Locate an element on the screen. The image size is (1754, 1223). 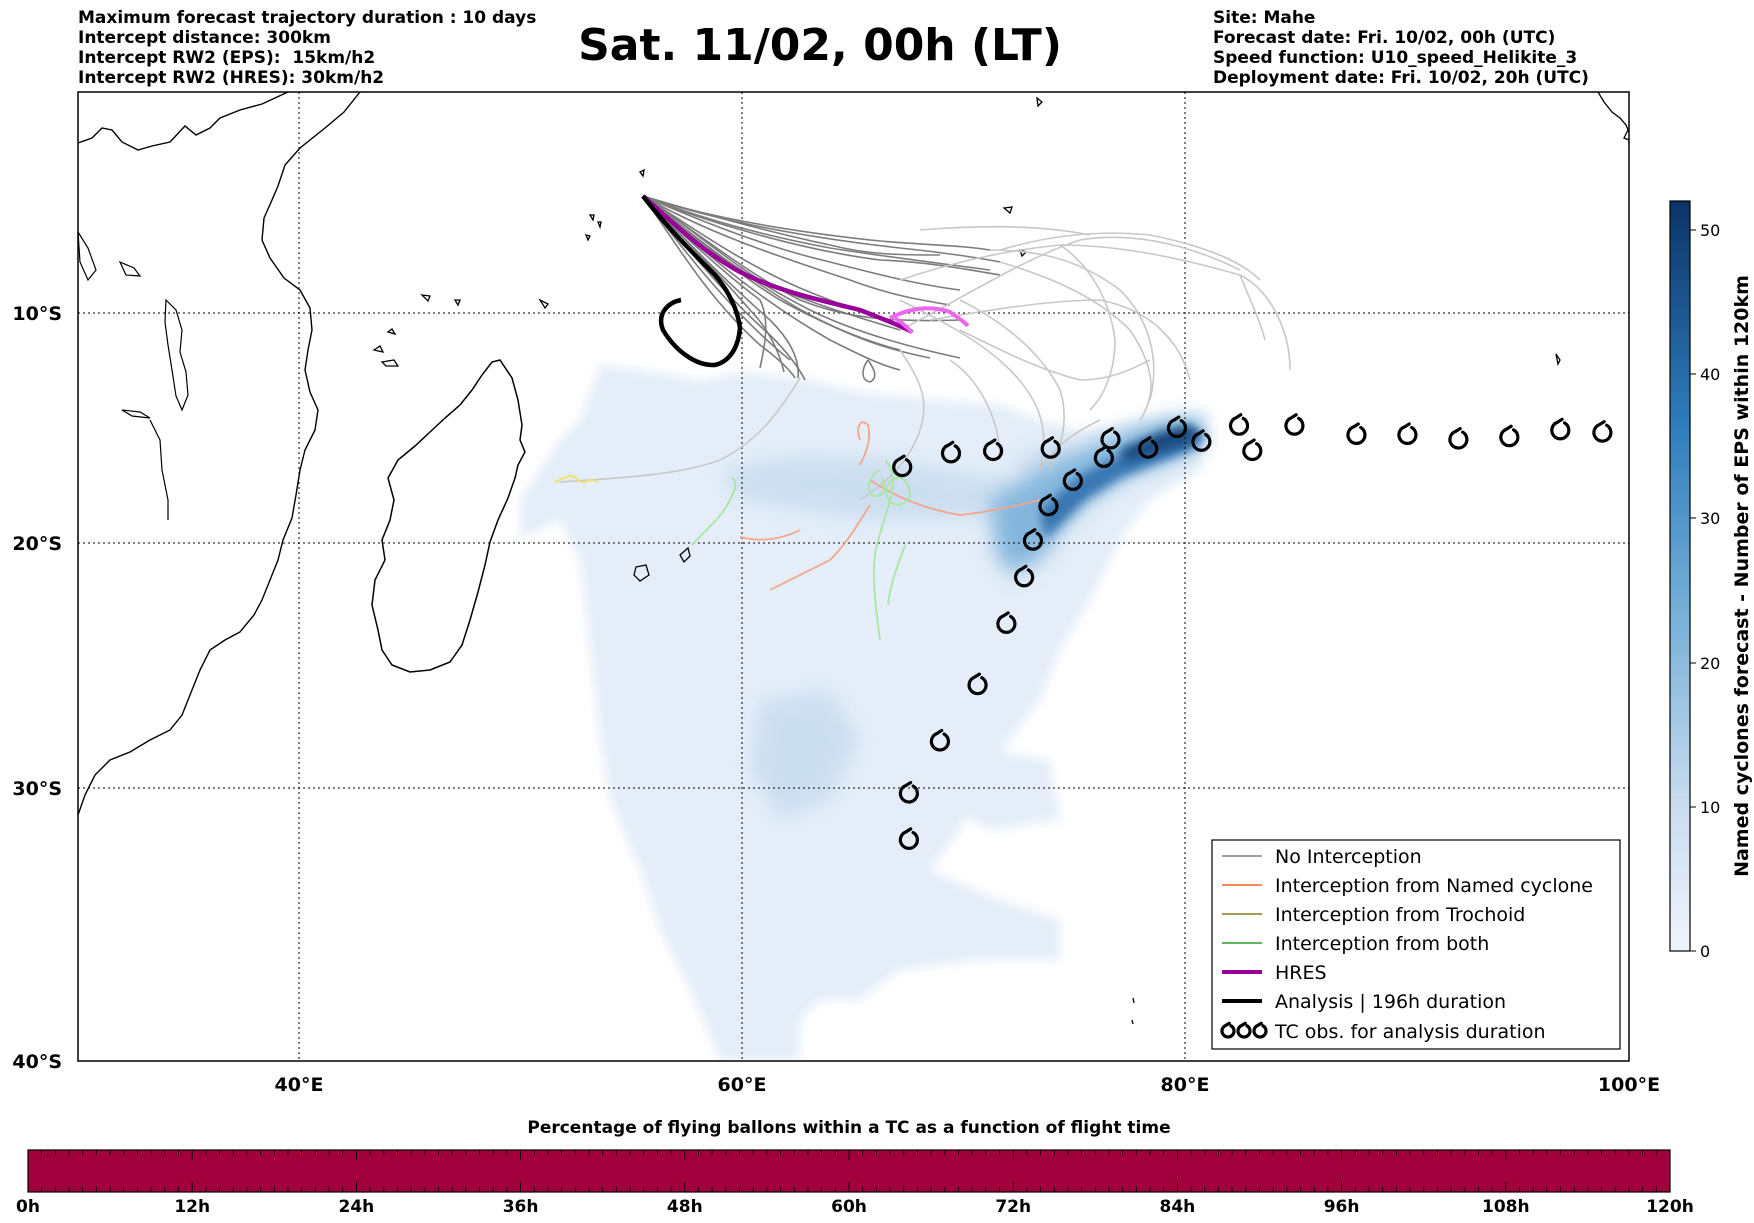
legend-label-both: Interception from both is located at coordinates (1382, 944).